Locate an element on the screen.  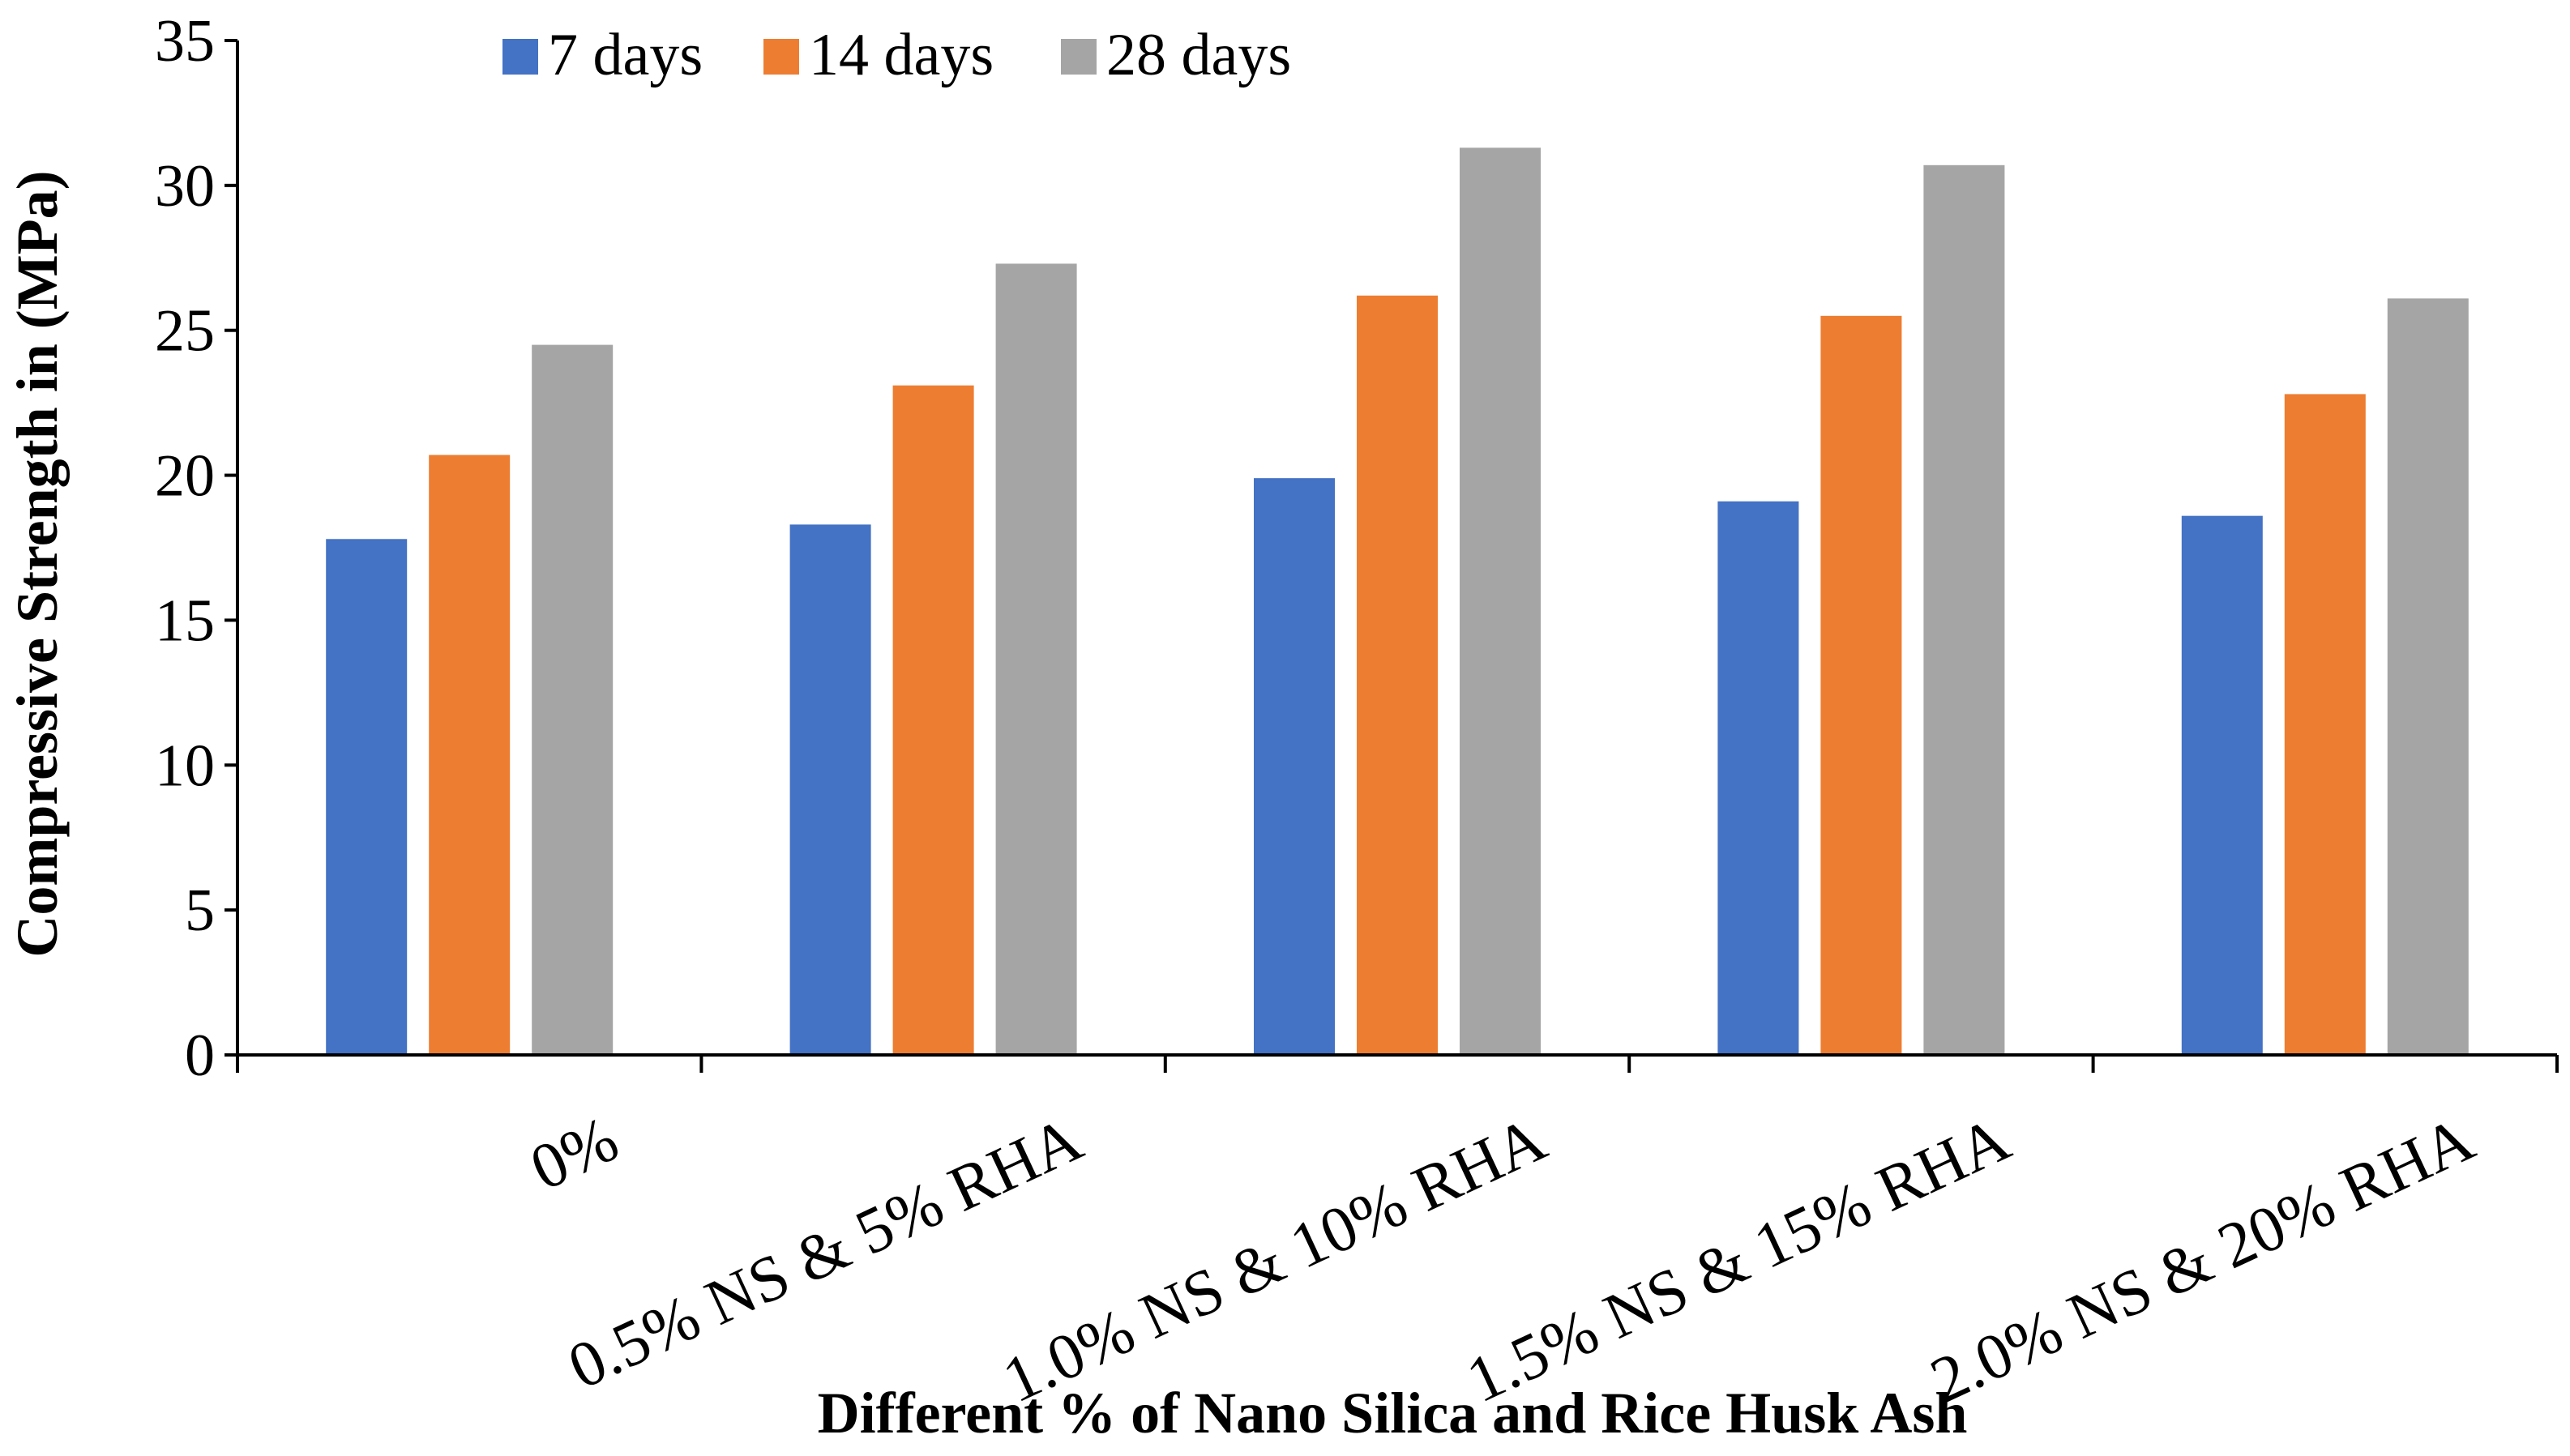
legend-label: 7 days is located at coordinates (626, 55).